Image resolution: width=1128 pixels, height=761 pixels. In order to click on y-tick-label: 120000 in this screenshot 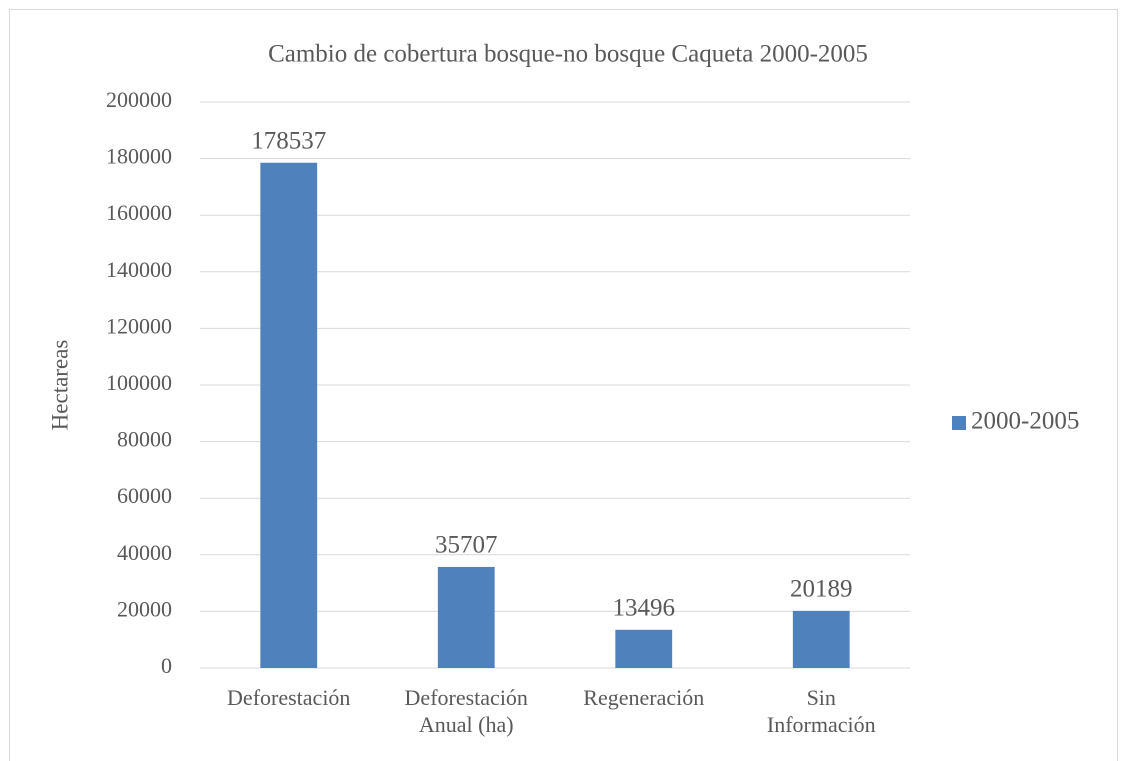, I will do `click(139, 325)`.